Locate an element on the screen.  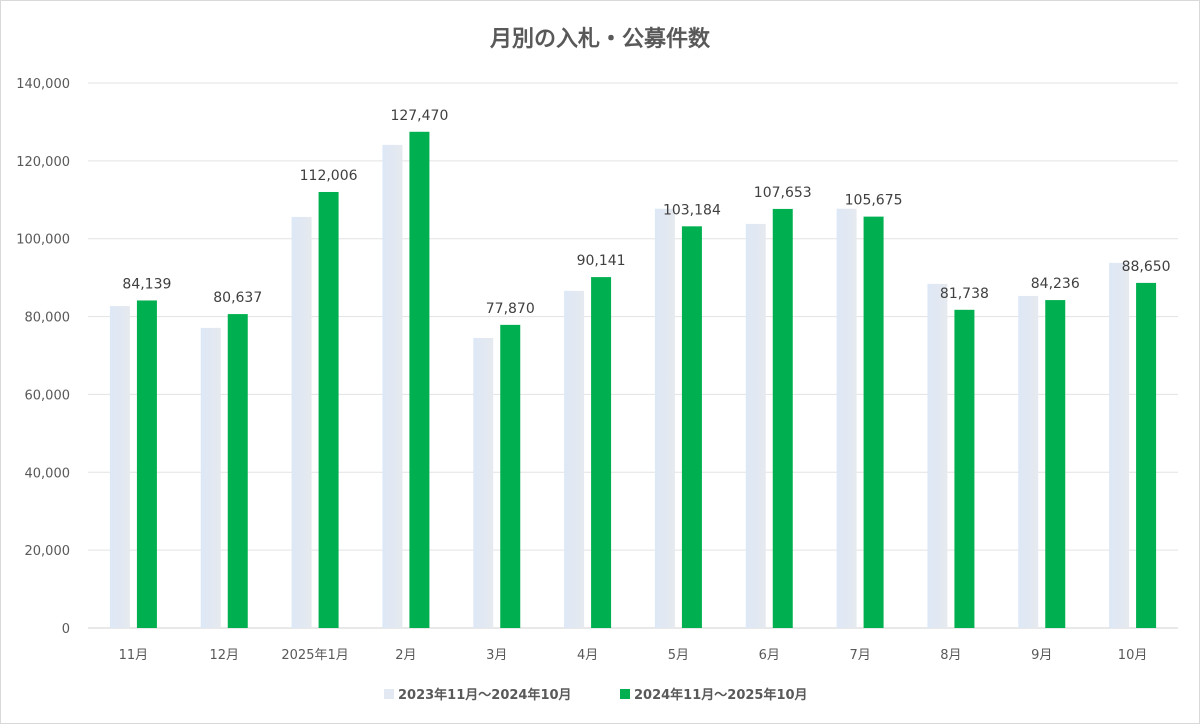
x-tick-label: 9月 is located at coordinates (1041, 655).